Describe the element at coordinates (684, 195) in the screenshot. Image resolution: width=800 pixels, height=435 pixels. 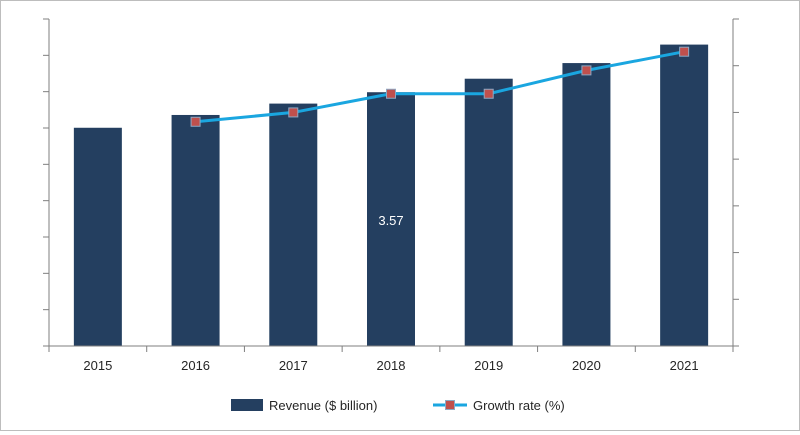
I see `bar-2021` at that location.